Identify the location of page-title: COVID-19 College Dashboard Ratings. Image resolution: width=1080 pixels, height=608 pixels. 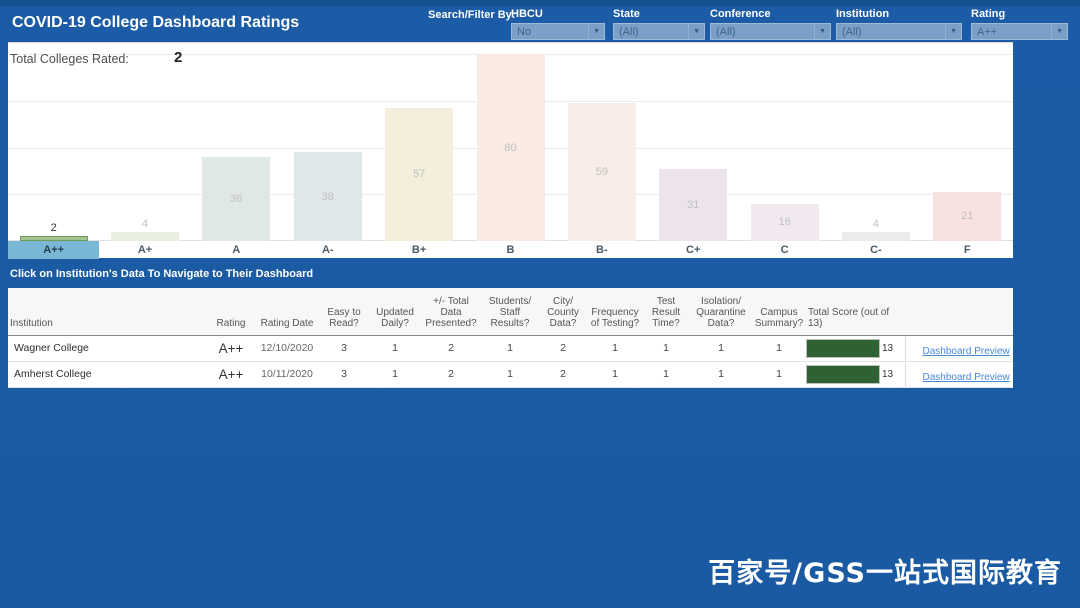
(156, 22).